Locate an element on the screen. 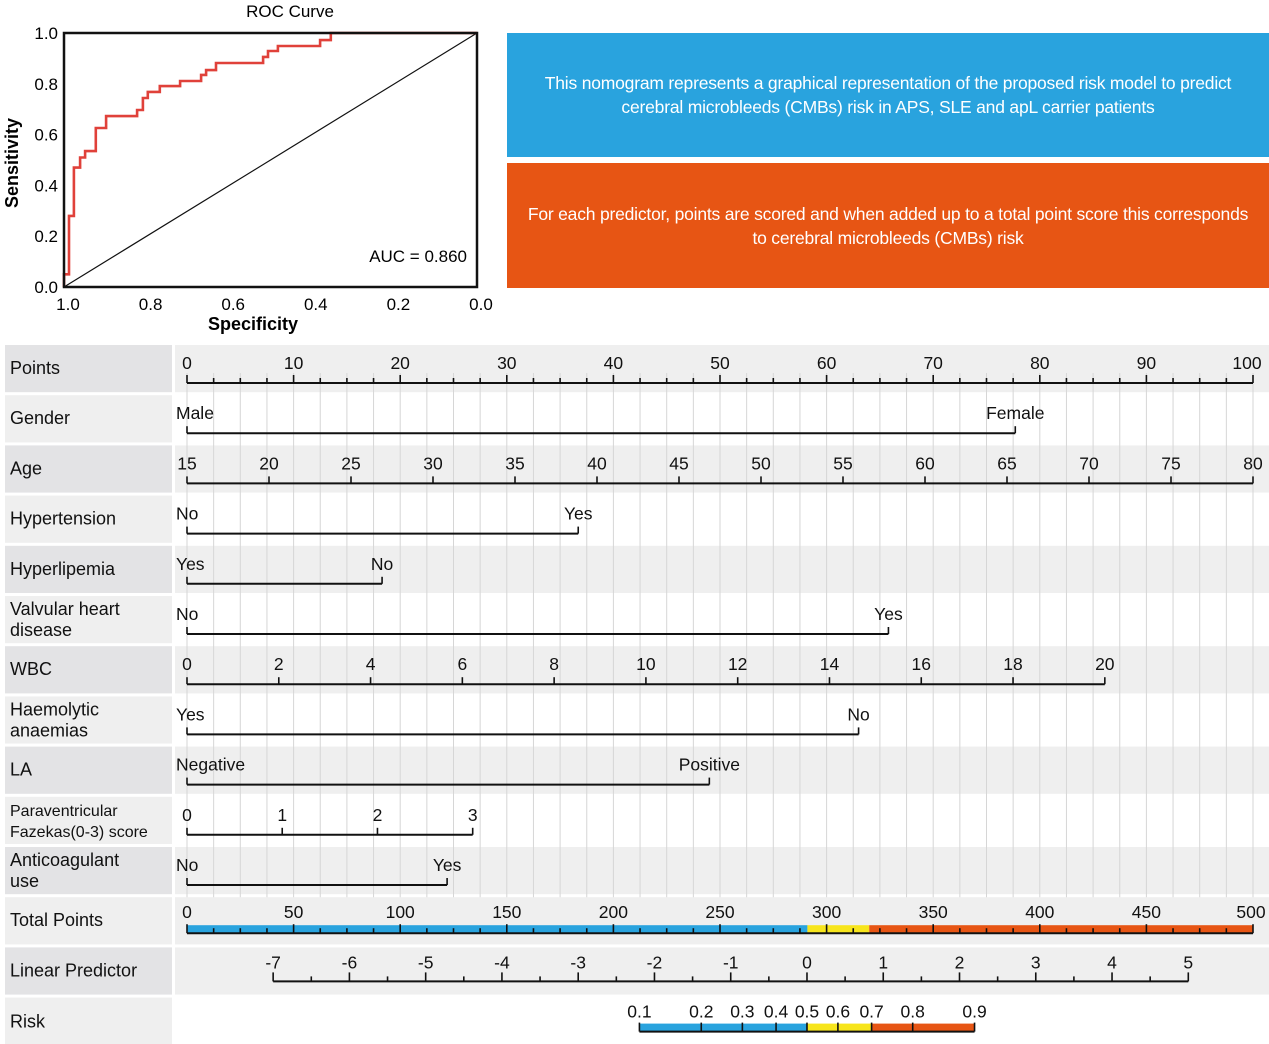 This screenshot has height=1044, width=1269. points-tick-label: 10 is located at coordinates (294, 363).